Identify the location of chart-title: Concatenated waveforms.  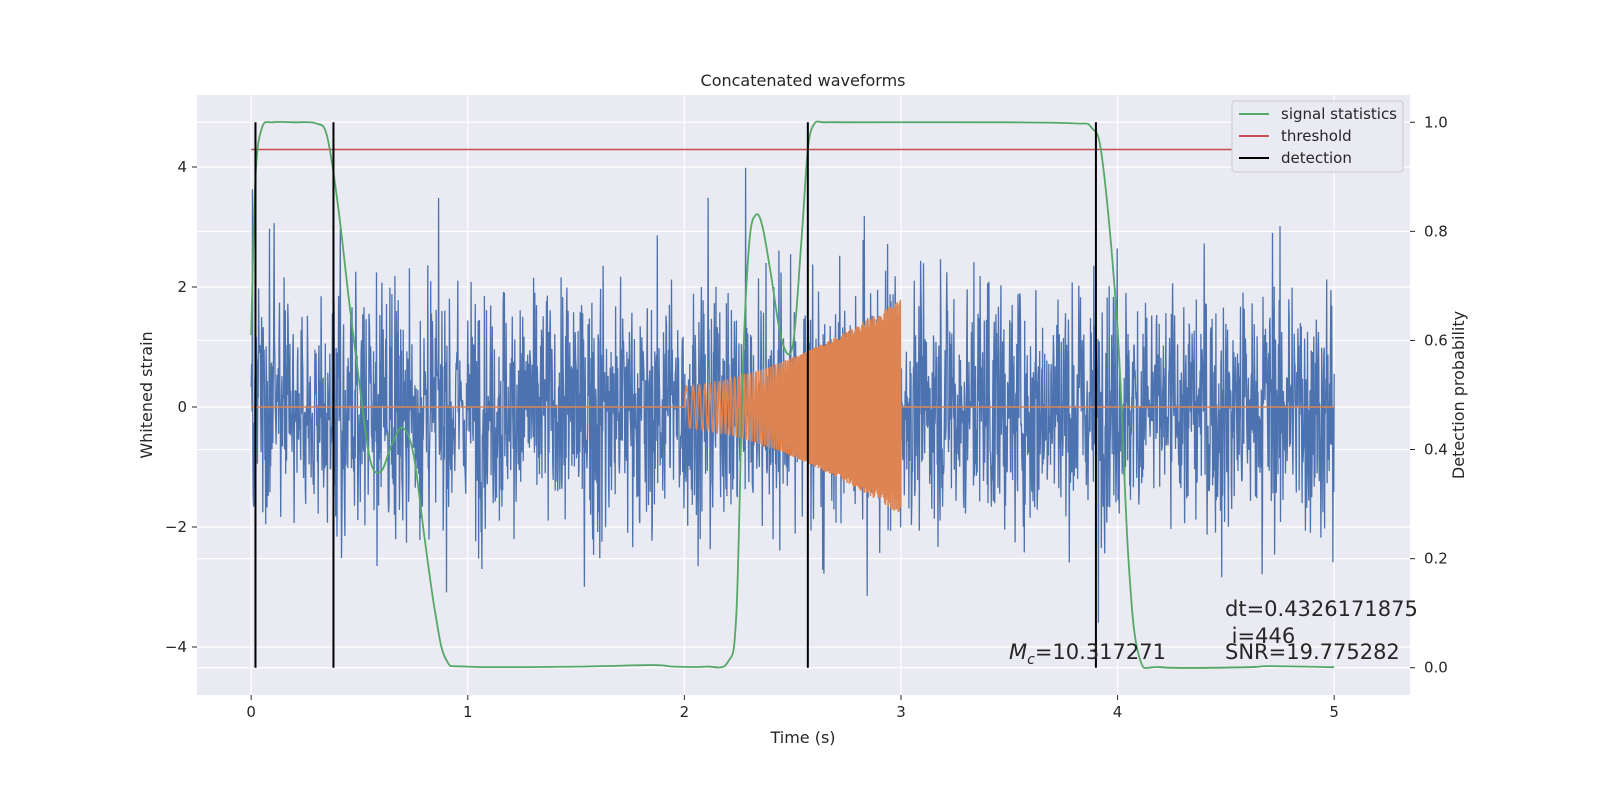
(803, 80).